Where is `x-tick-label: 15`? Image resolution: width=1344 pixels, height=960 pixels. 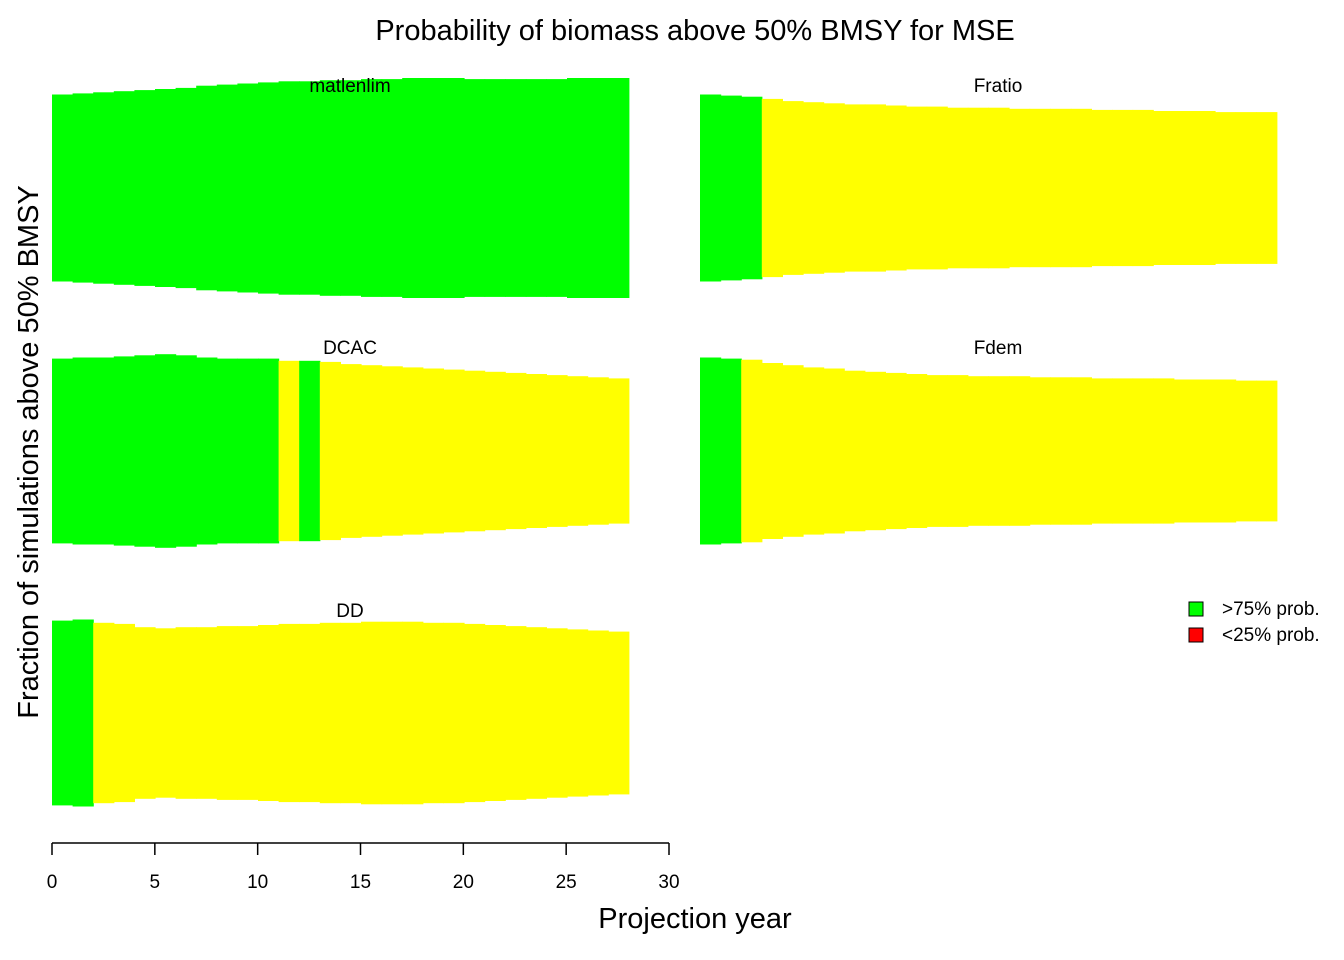
x-tick-label: 15 is located at coordinates (360, 882).